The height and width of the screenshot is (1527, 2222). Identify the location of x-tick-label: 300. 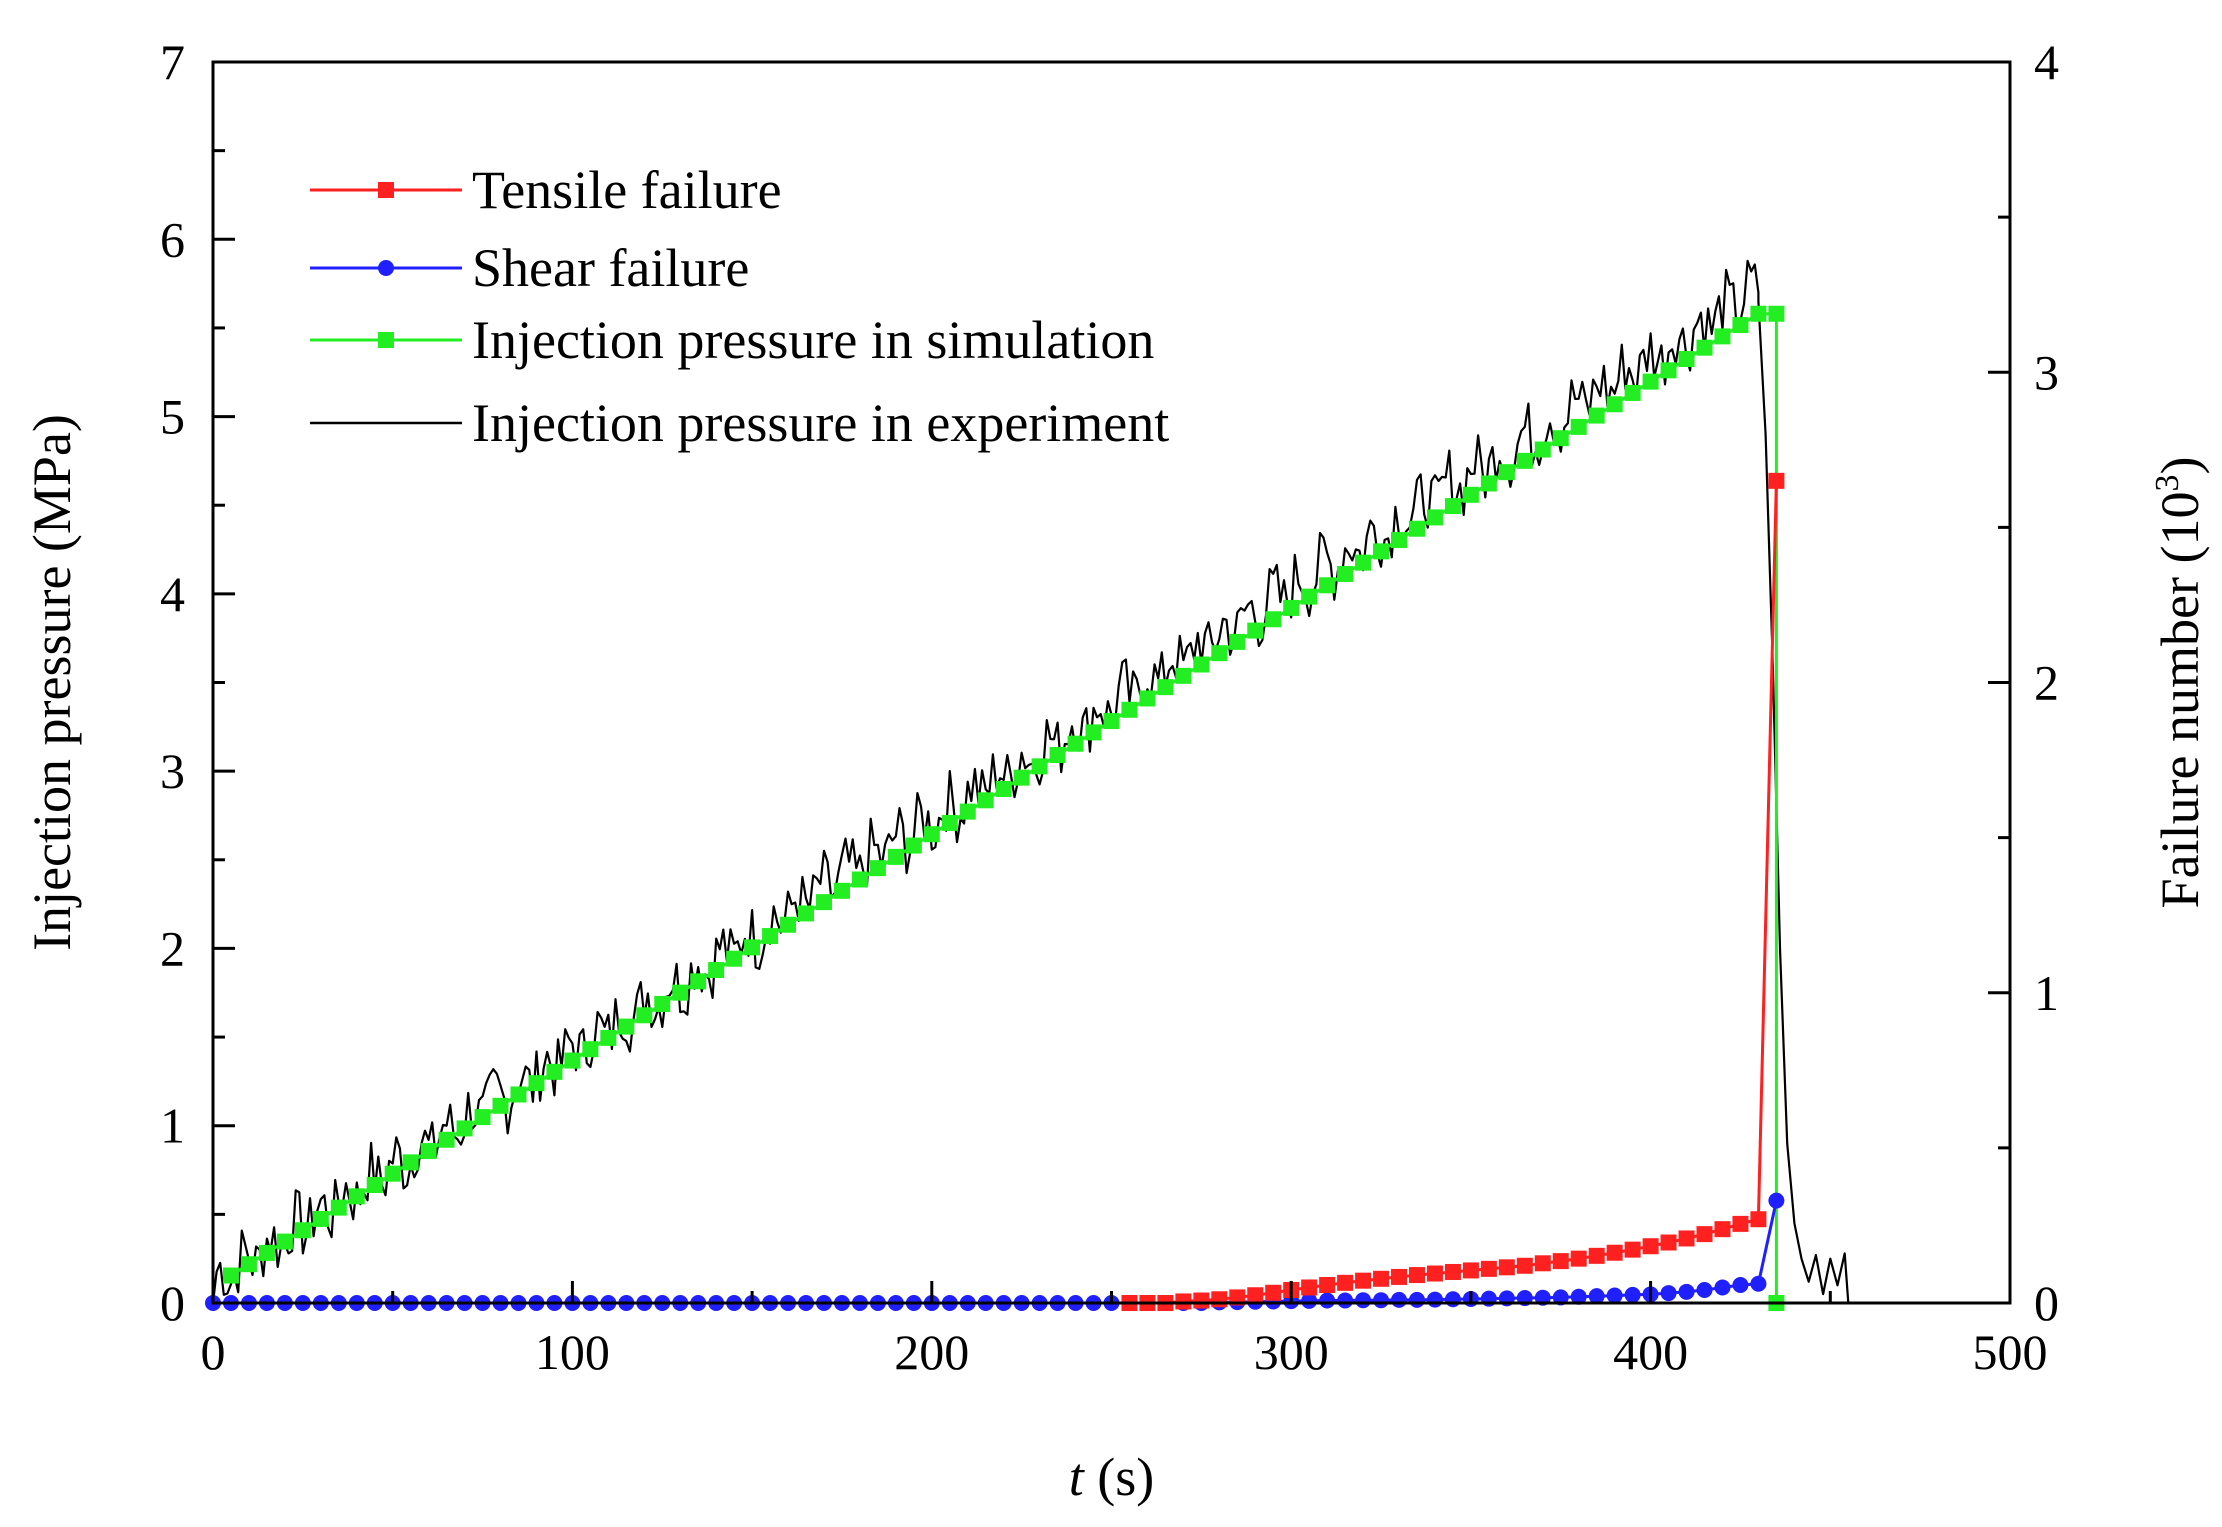
(1291, 1352).